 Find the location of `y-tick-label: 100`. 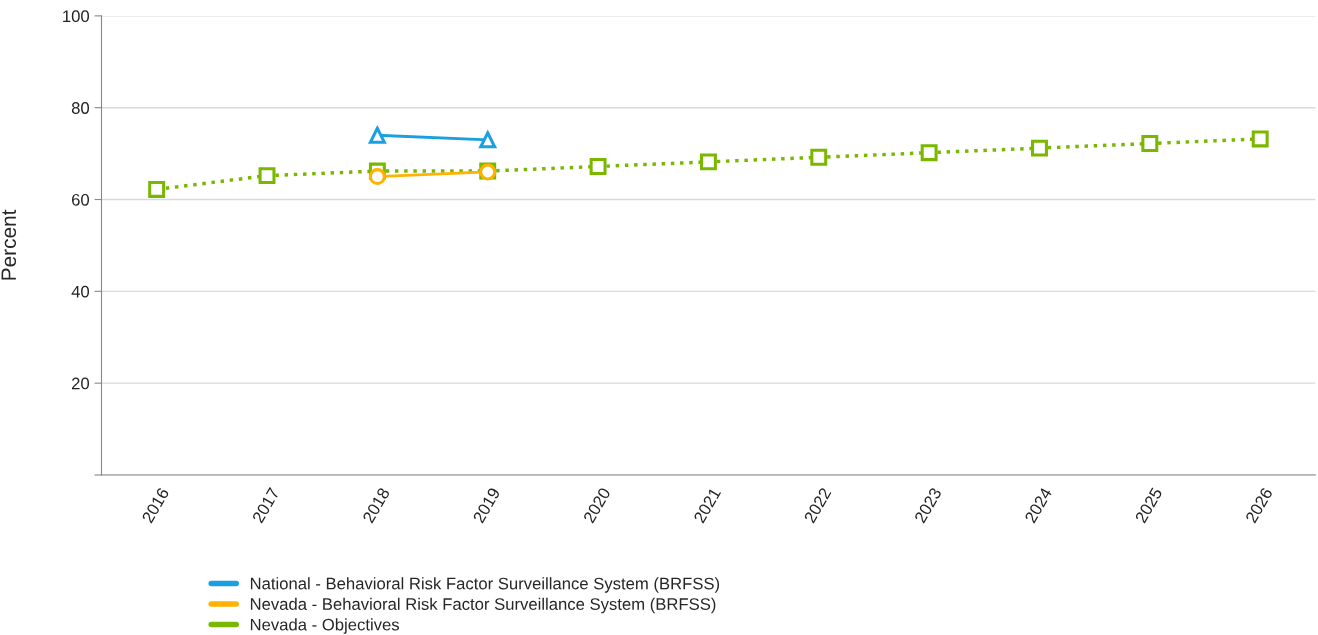

y-tick-label: 100 is located at coordinates (76, 16).